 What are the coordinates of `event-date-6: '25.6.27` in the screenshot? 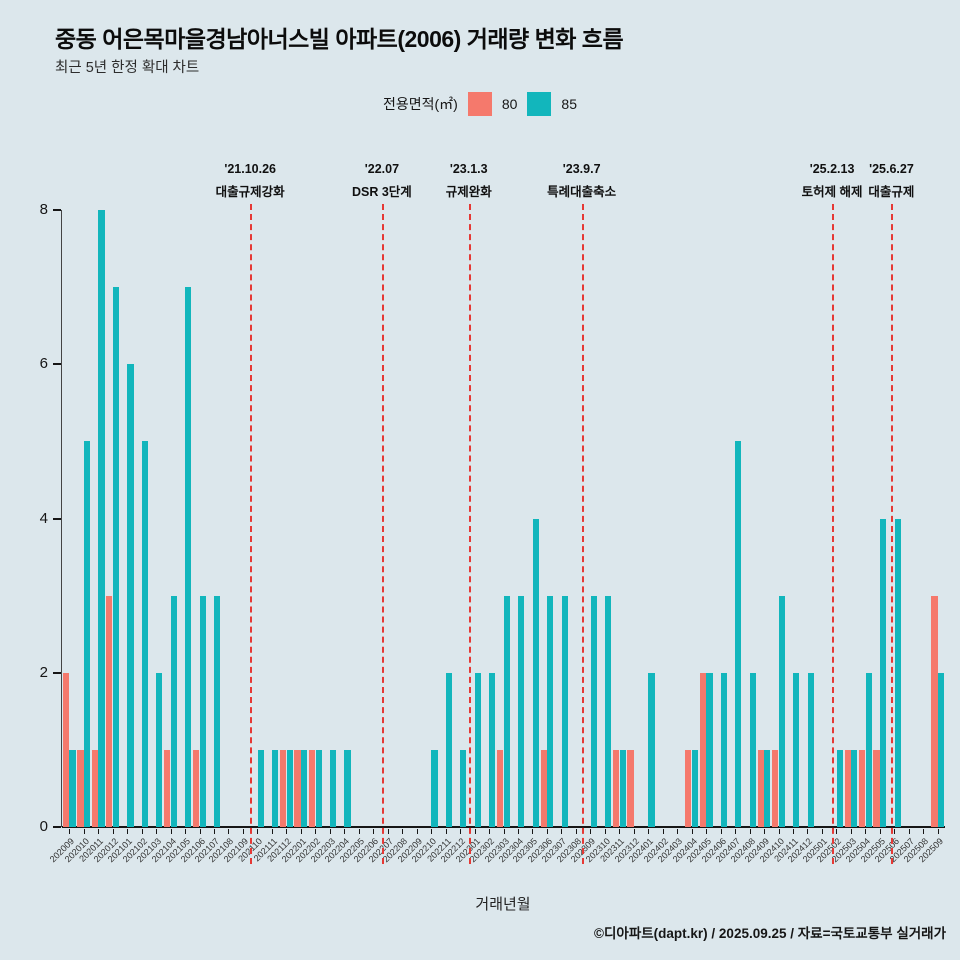 It's located at (891, 169).